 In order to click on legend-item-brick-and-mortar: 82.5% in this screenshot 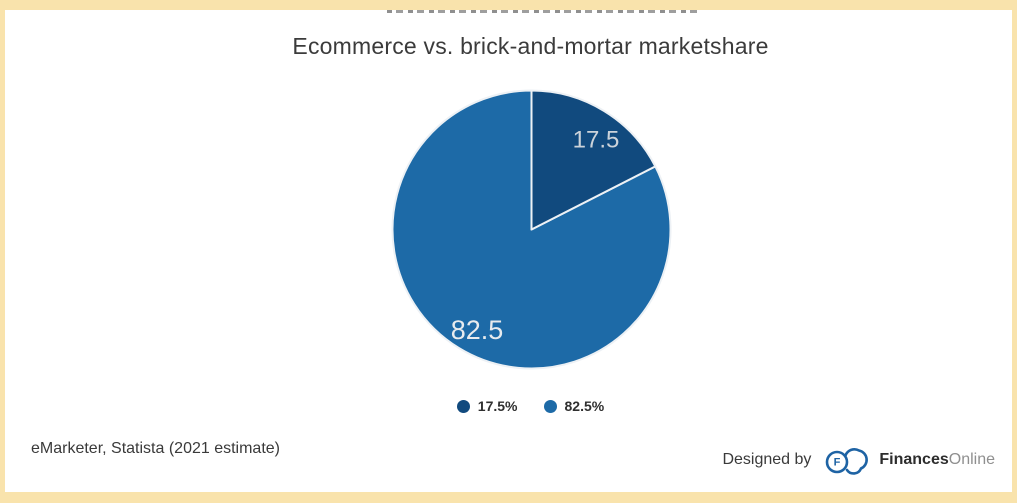, I will do `click(574, 406)`.